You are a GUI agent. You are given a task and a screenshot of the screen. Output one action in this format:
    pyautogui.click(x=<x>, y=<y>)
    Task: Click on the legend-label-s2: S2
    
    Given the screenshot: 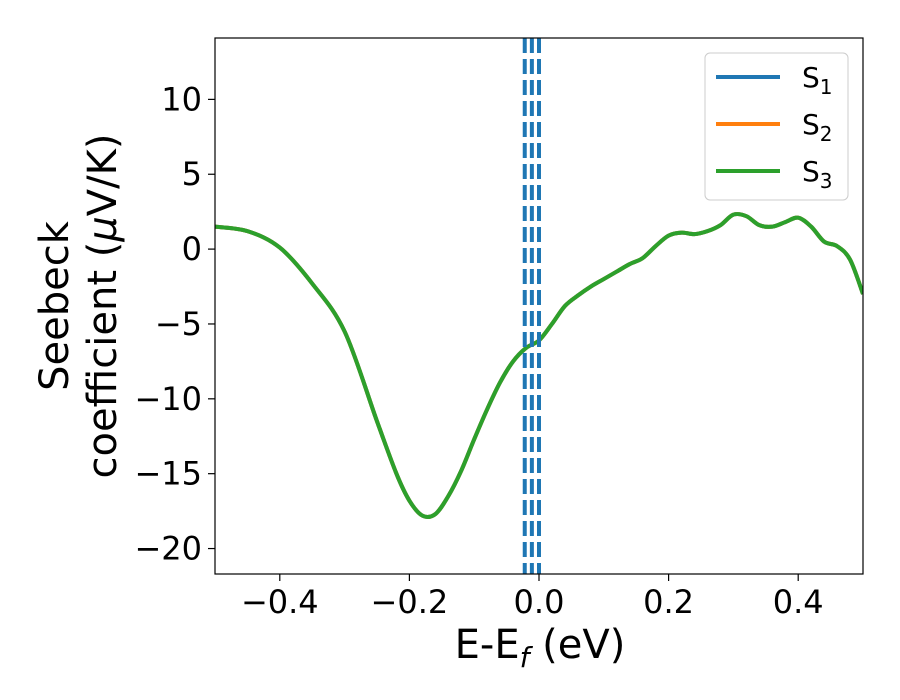 What is the action you would take?
    pyautogui.click(x=817, y=127)
    